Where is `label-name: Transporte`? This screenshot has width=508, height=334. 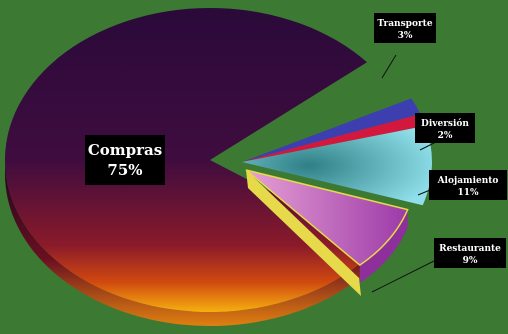 label-name: Transporte is located at coordinates (404, 24).